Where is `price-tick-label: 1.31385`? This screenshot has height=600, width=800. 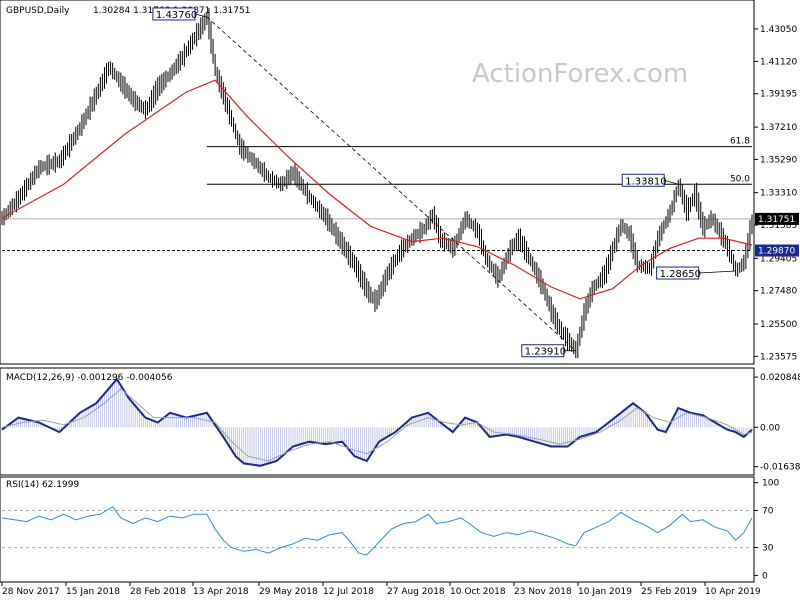
price-tick-label: 1.31385 is located at coordinates (778, 226).